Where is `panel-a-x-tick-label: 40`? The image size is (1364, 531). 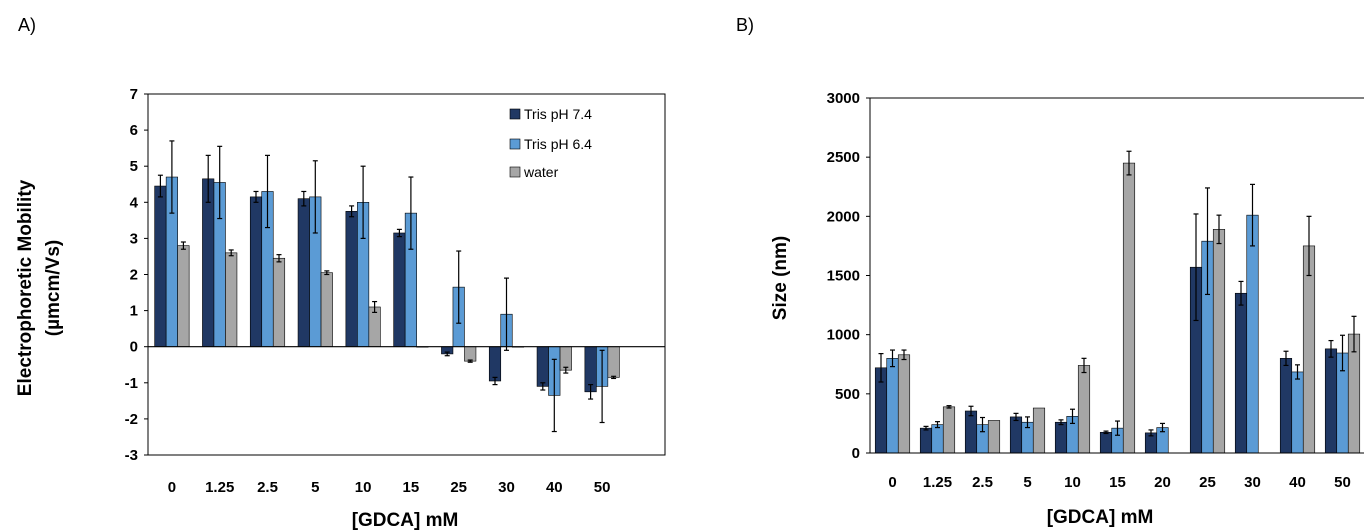
panel-a-x-tick-label: 40 is located at coordinates (554, 487).